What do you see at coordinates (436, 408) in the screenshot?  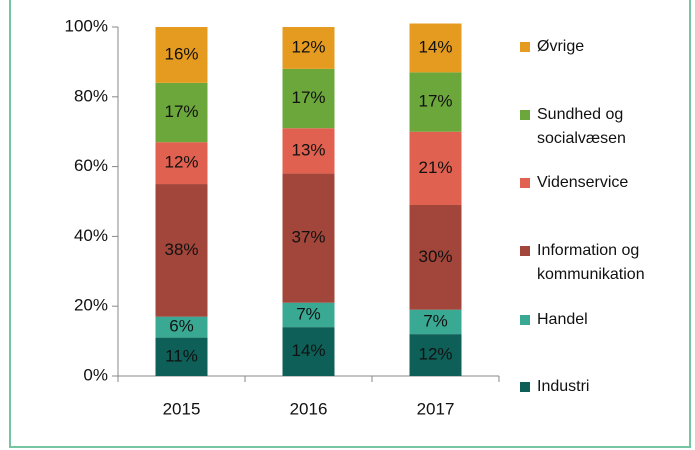 I see `x-tick-label: 2017` at bounding box center [436, 408].